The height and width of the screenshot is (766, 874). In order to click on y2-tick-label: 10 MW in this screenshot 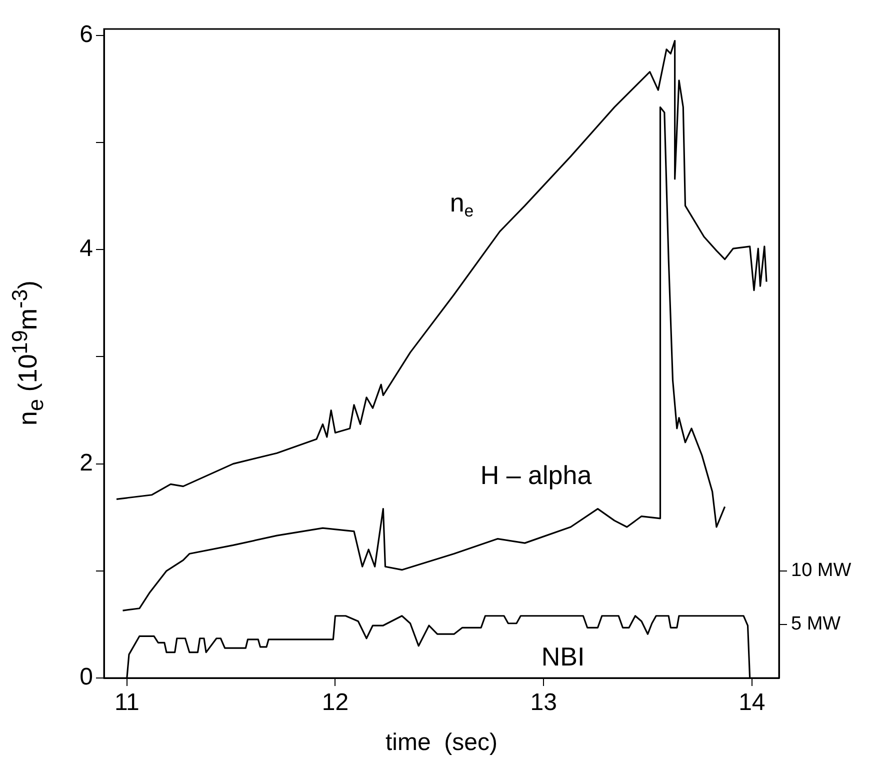, I will do `click(821, 571)`.